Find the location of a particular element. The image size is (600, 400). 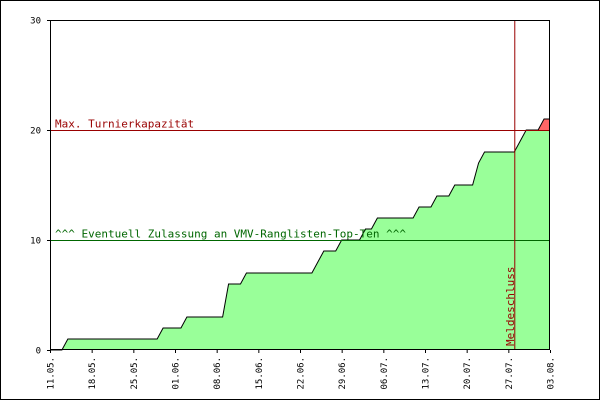

x-tick-label-0: 11.05. is located at coordinates (52, 373).